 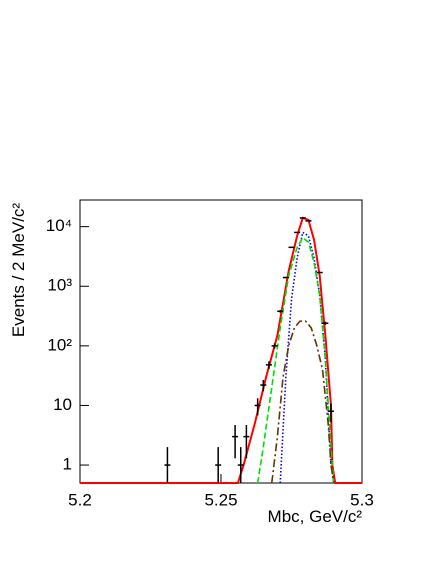 I want to click on x-tick-label: 5.3, so click(x=362, y=499).